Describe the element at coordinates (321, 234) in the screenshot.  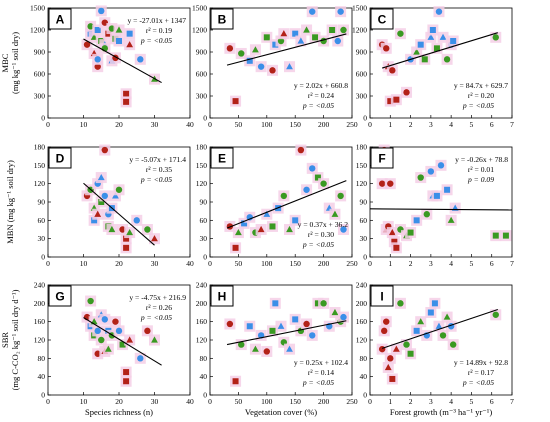
I see `equation-line-1: r² = 0.30` at that location.